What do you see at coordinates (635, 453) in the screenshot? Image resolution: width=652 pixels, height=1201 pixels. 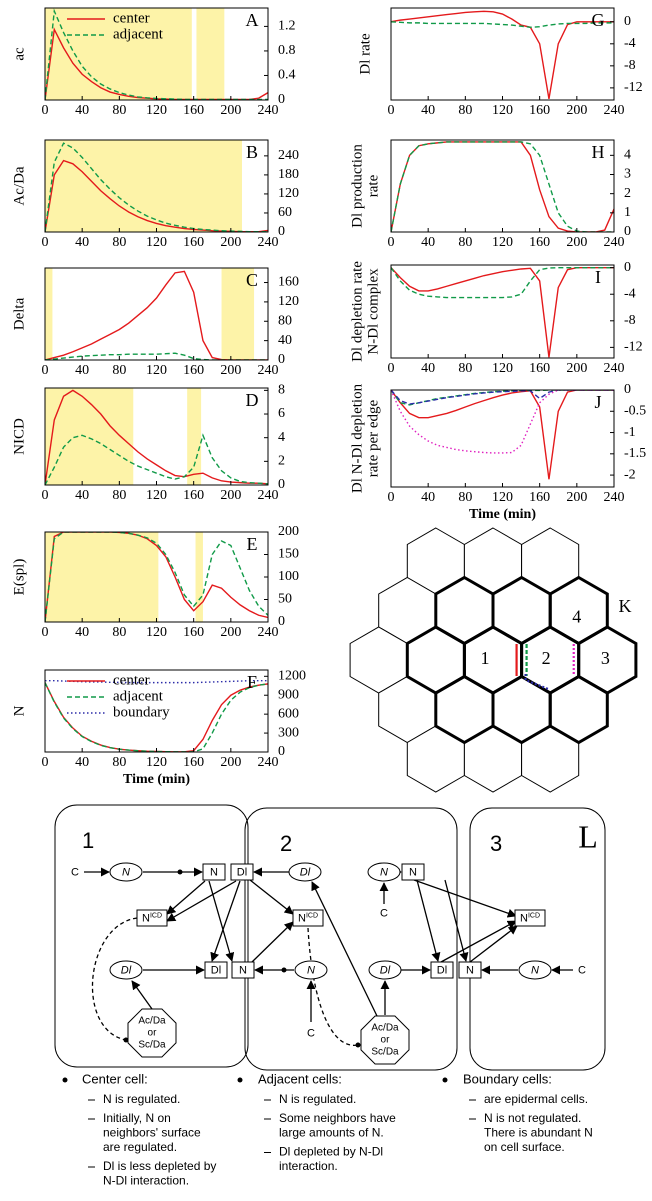 I see `y-tick-label: -1.5` at bounding box center [635, 453].